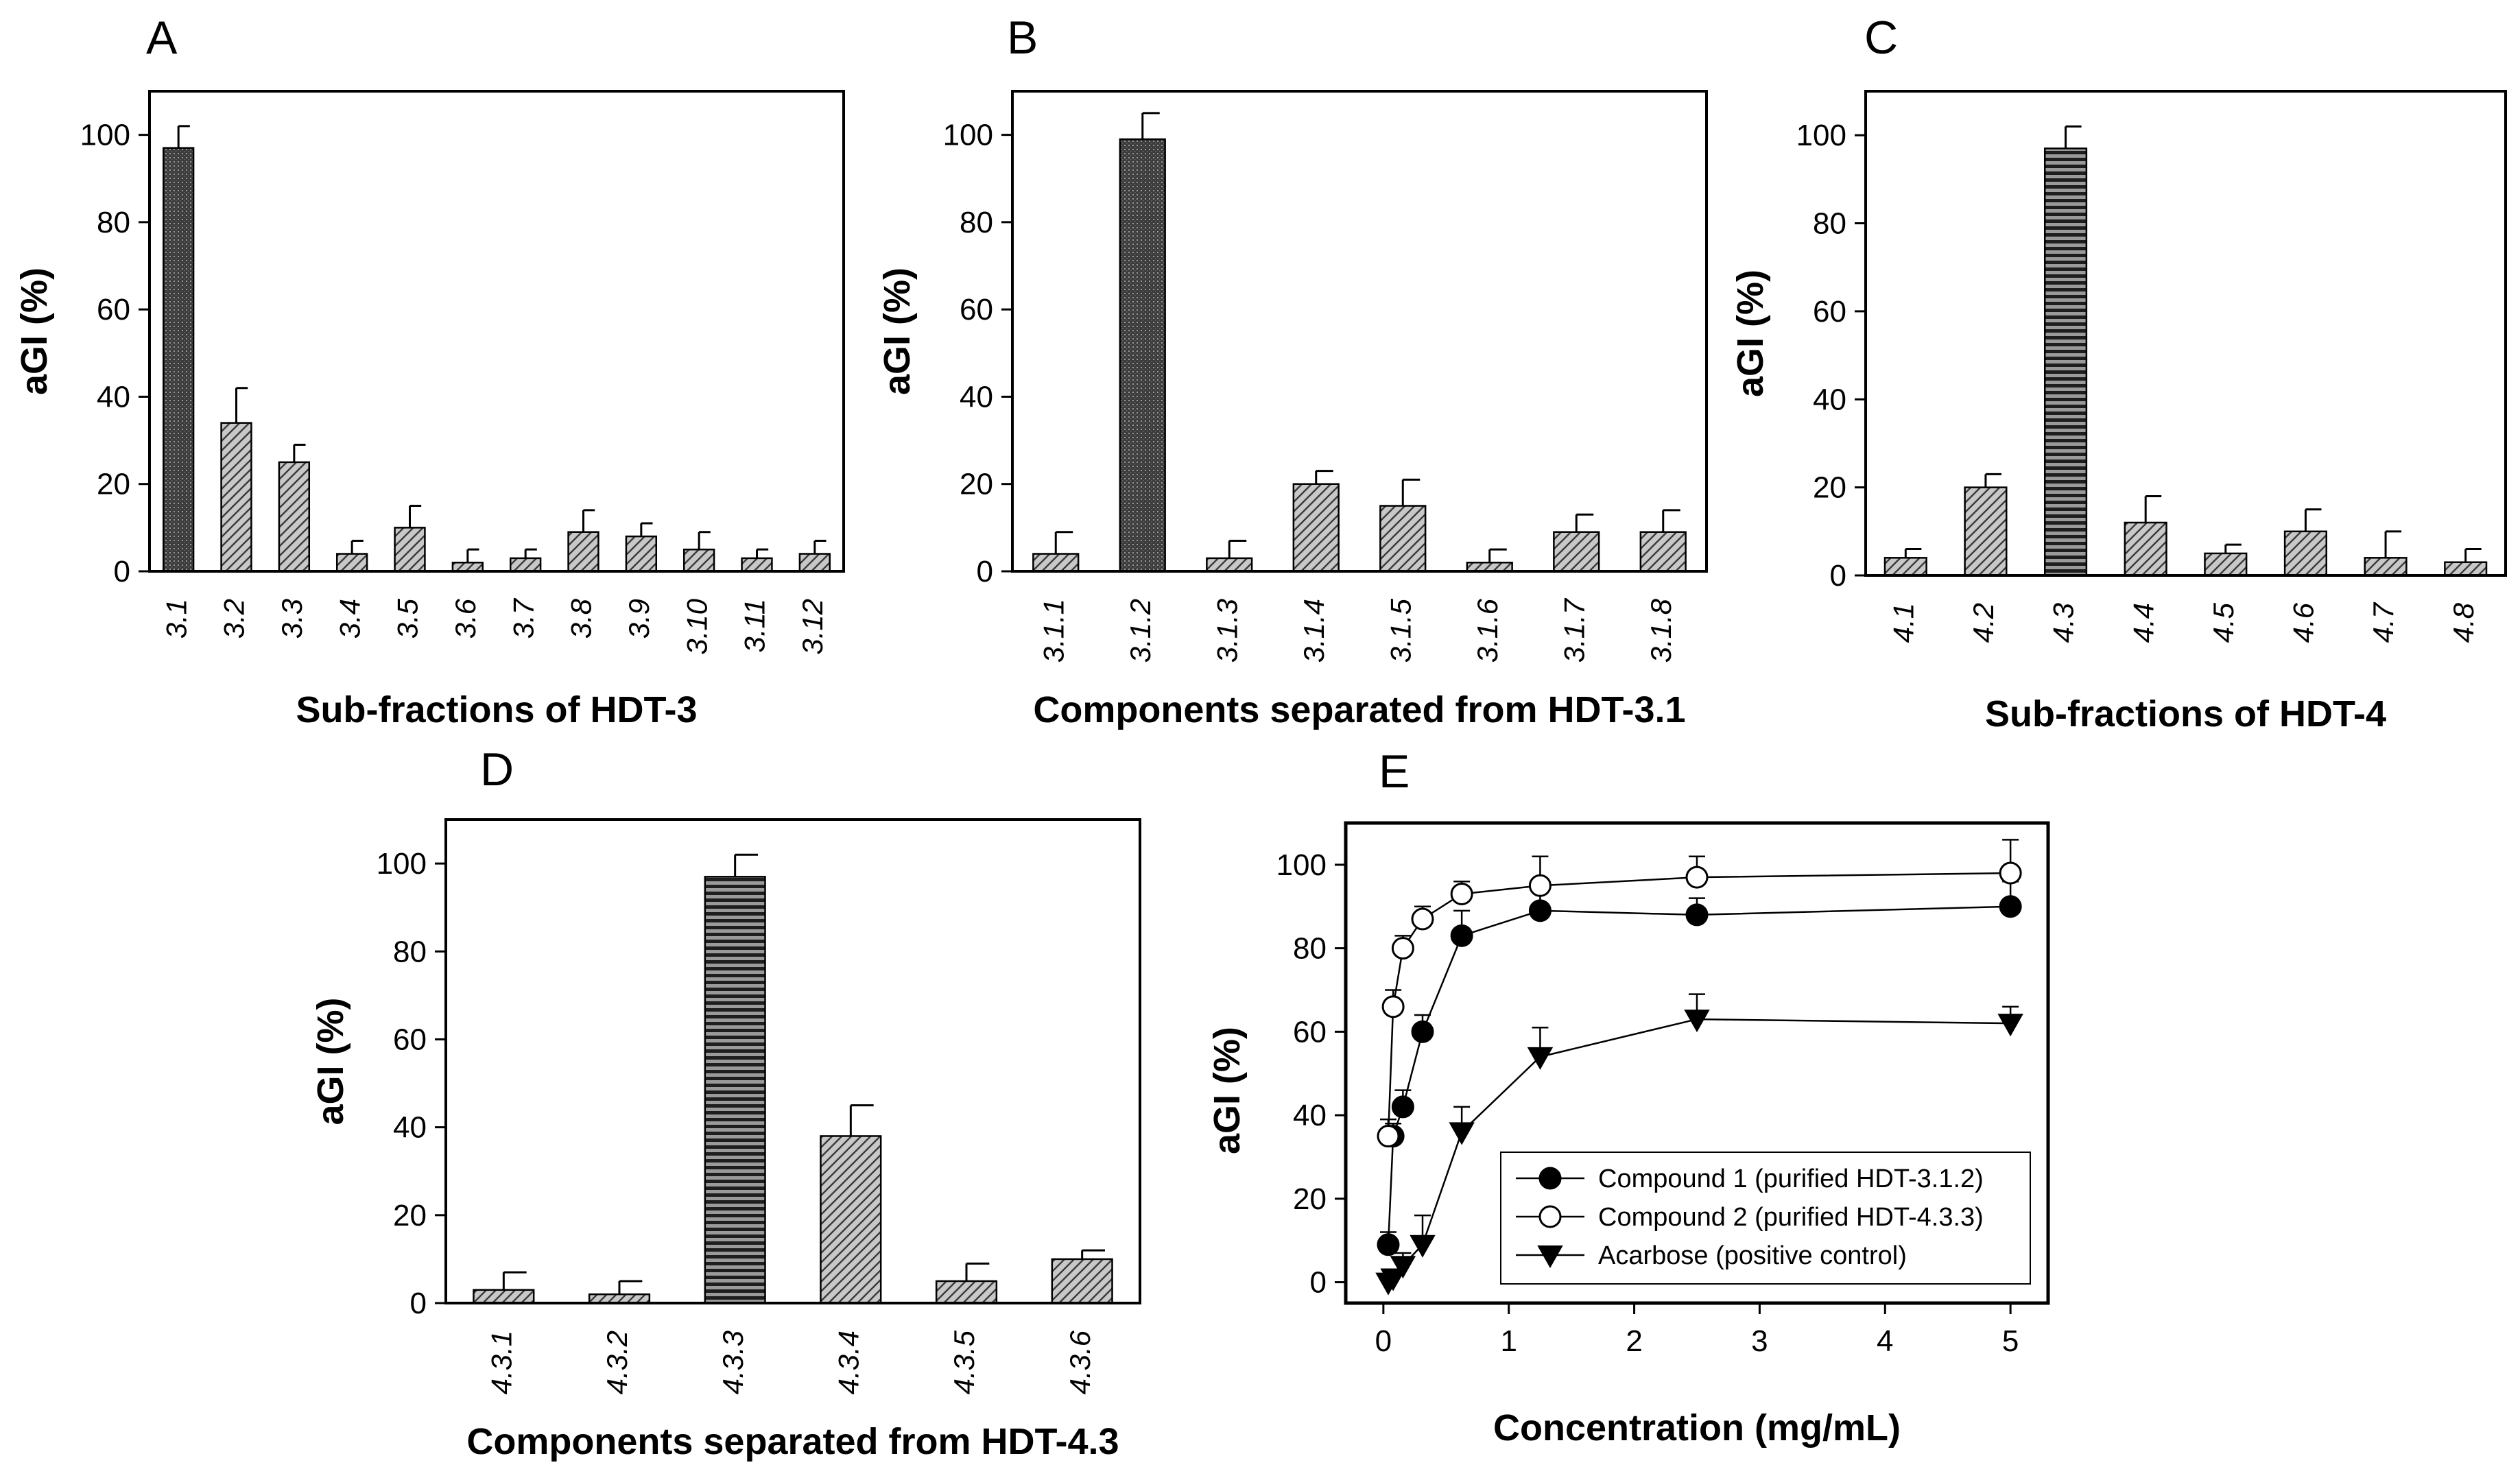 This screenshot has height=1467, width=2520. What do you see at coordinates (1885, 1341) in the screenshot?
I see `x-tick-label: 4` at bounding box center [1885, 1341].